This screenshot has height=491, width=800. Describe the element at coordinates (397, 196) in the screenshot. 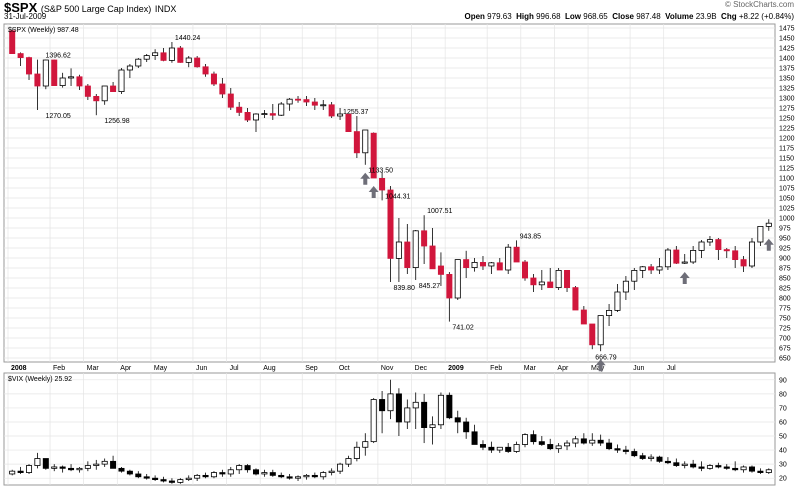

I see `spx-value-annotation: 1044.31` at that location.